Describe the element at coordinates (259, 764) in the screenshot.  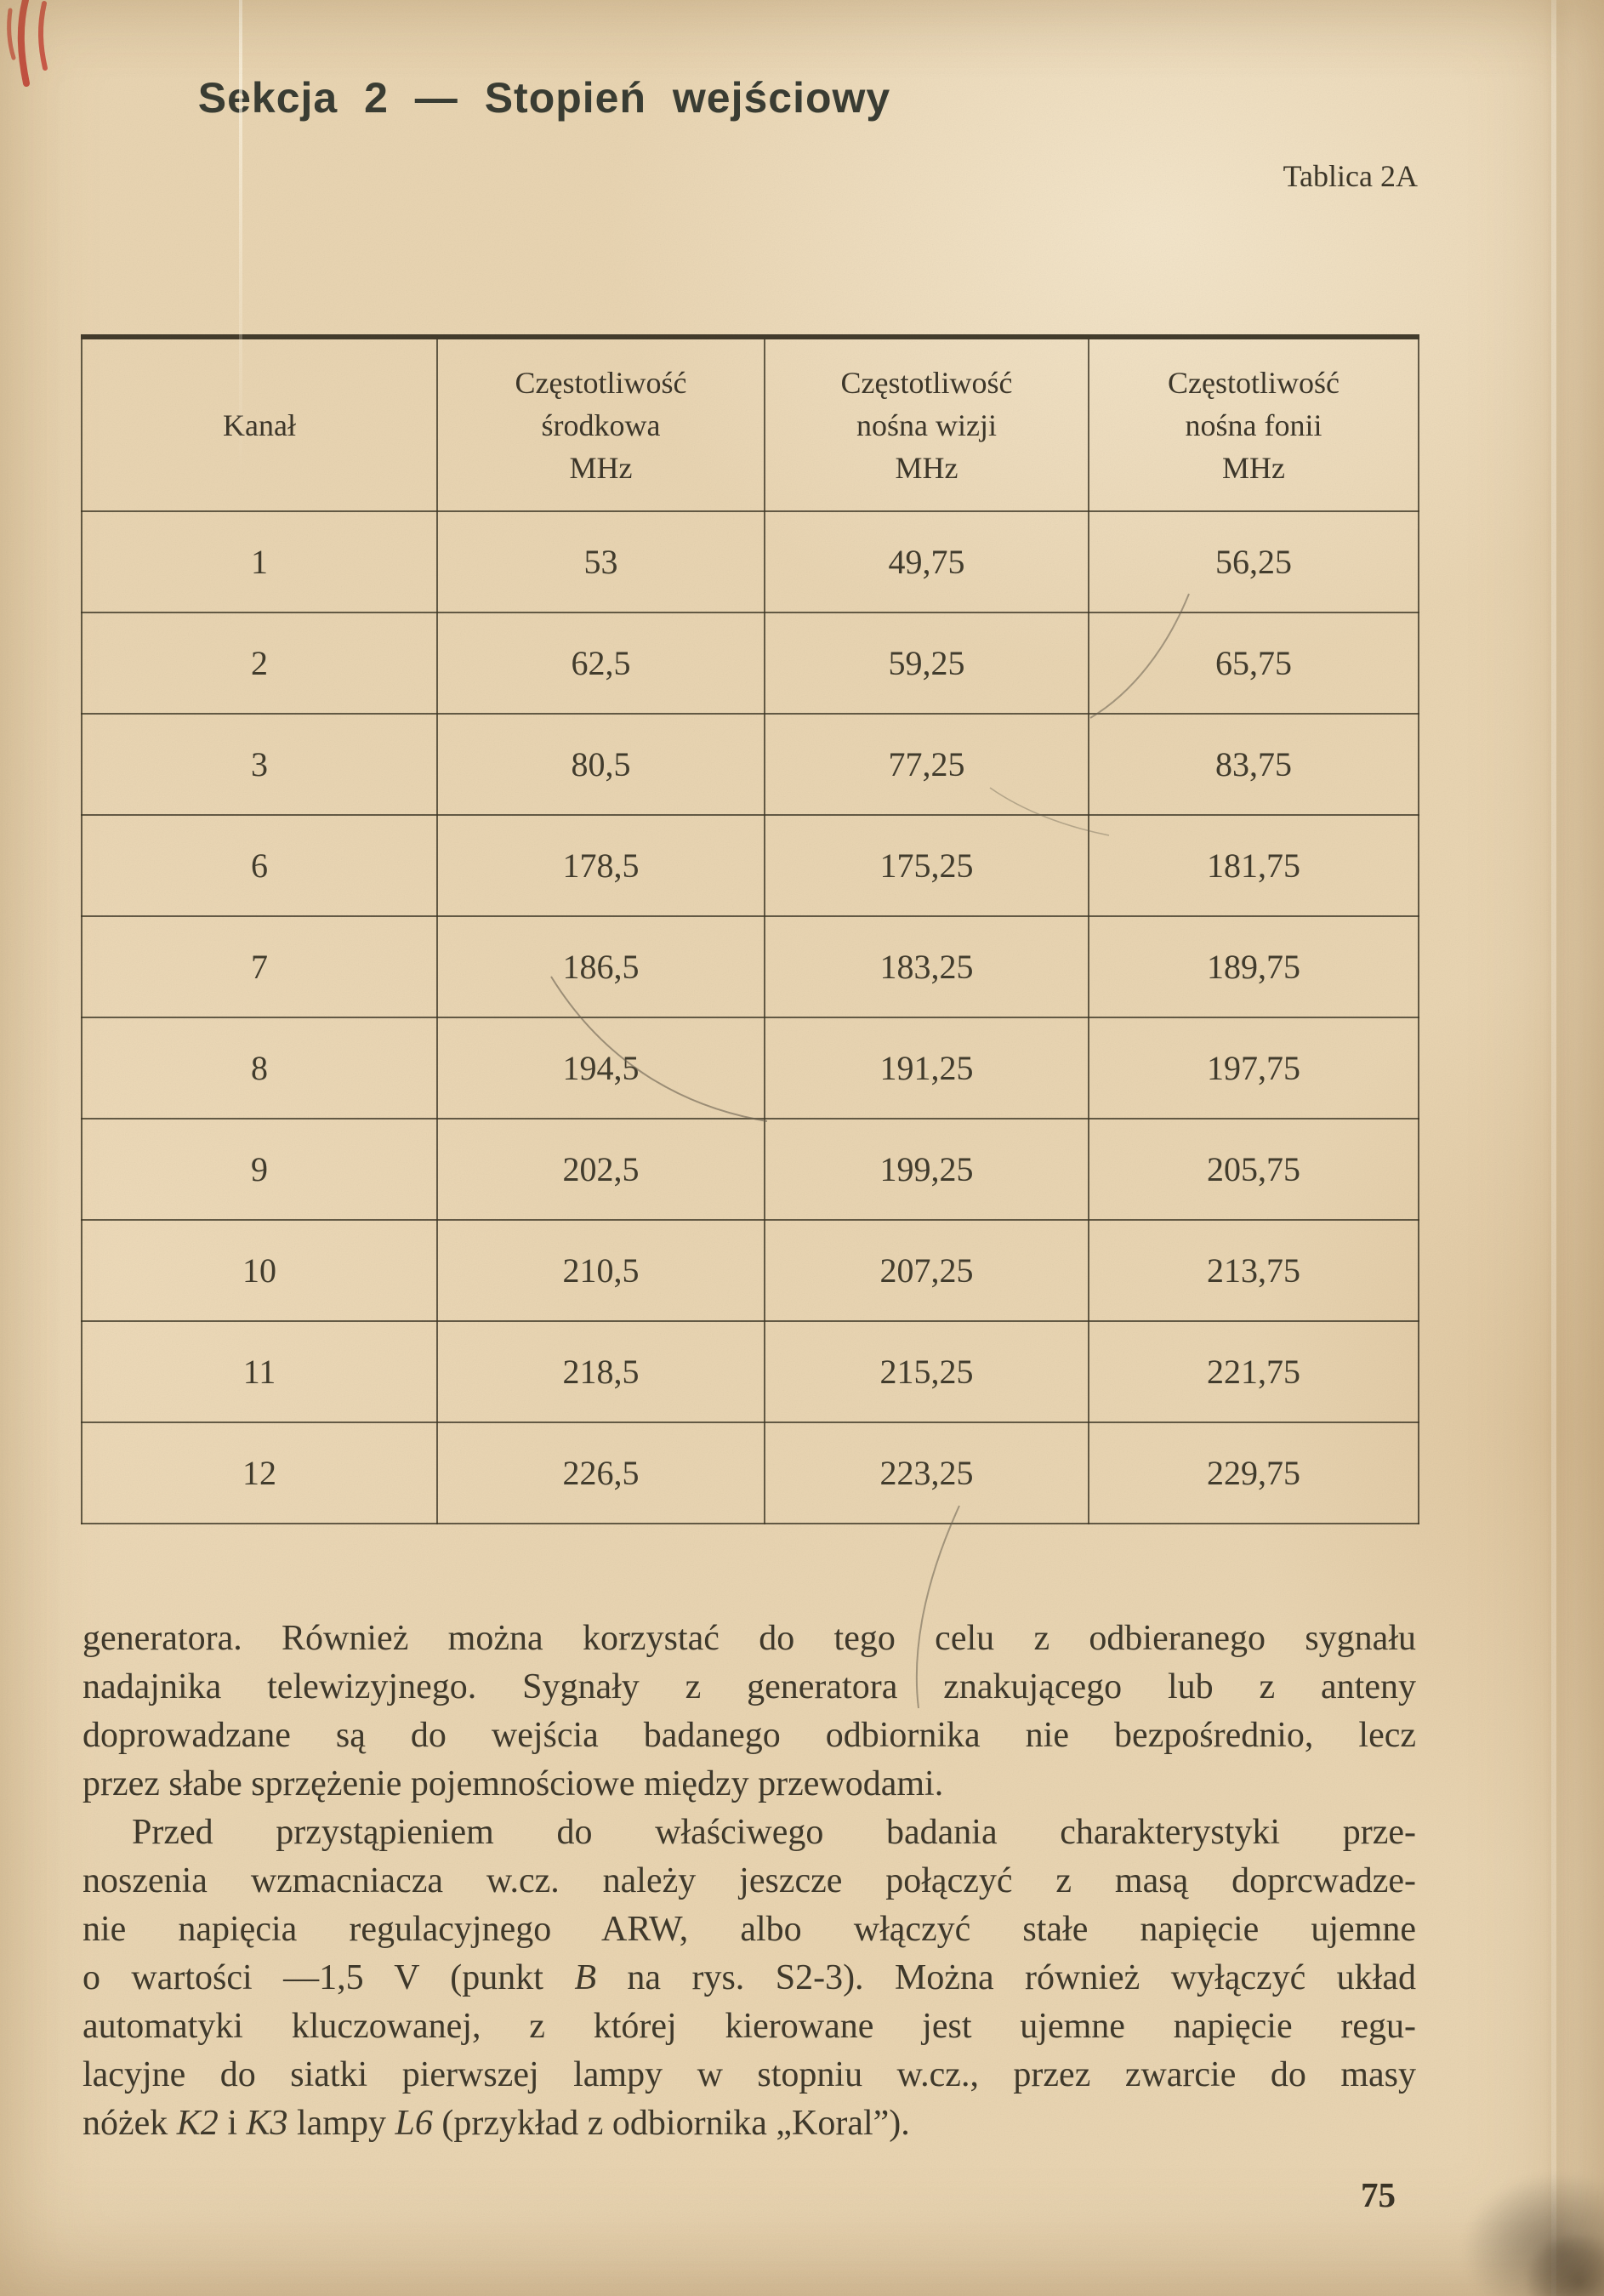
I see `table-cell: 3` at that location.